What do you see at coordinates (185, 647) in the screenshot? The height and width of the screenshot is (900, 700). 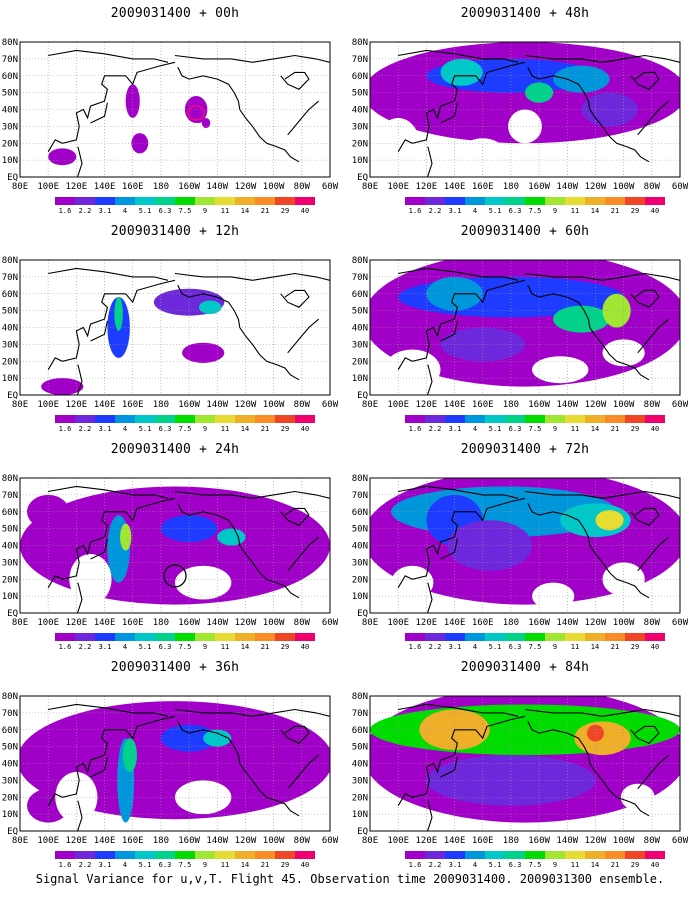 I see `colorbar-label: 7.5` at bounding box center [185, 647].